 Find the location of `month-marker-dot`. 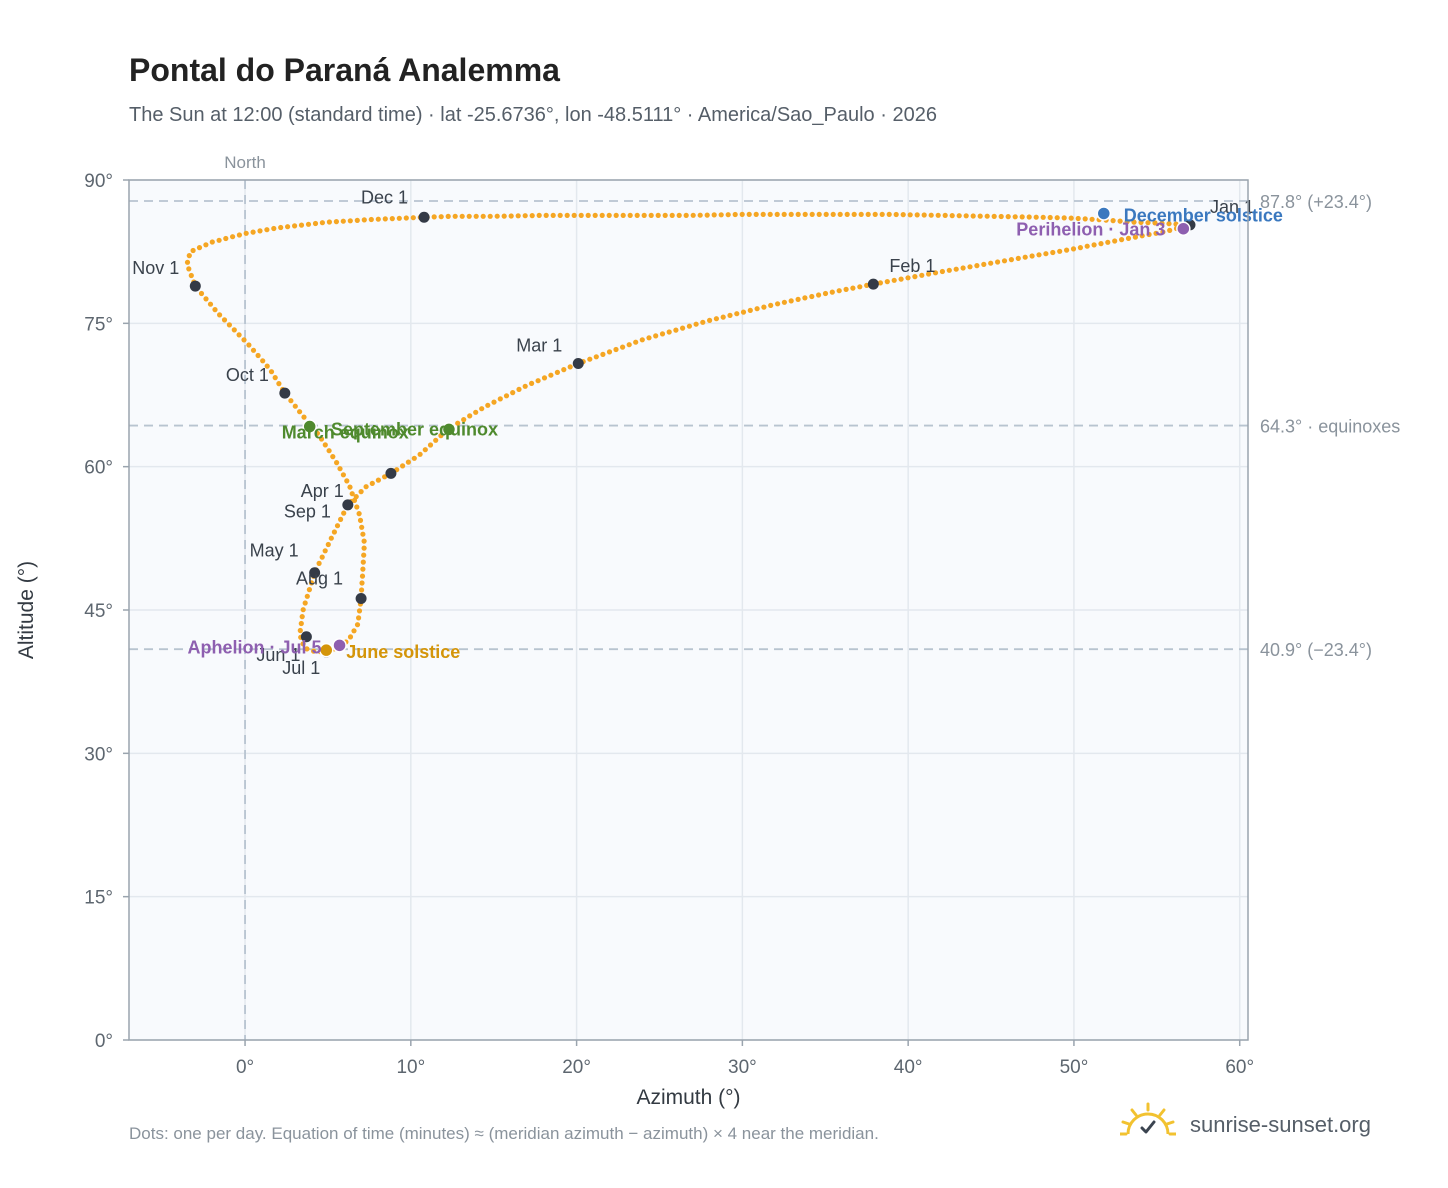

month-marker-dot is located at coordinates (361, 599).